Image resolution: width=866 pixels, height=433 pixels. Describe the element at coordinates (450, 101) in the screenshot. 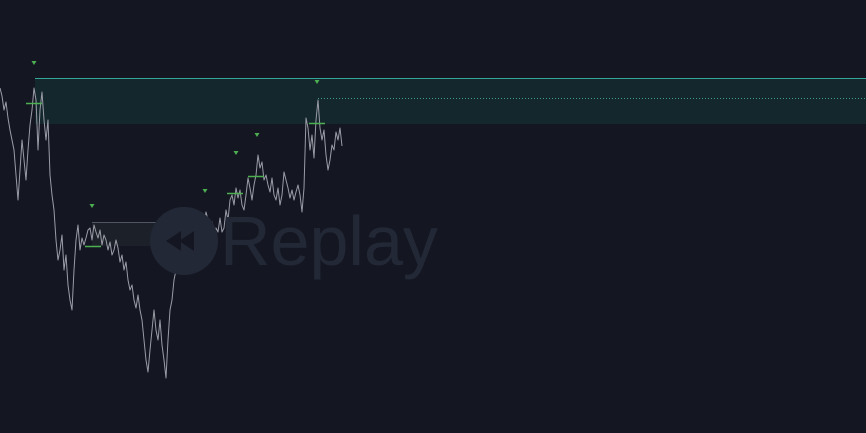

I see `supply-zone` at that location.